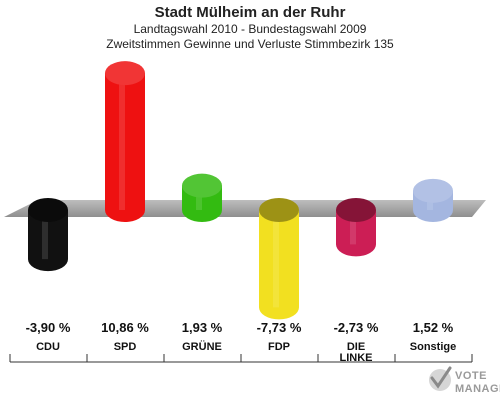 The width and height of the screenshot is (500, 400). I want to click on checkmark-icon, so click(440, 378).